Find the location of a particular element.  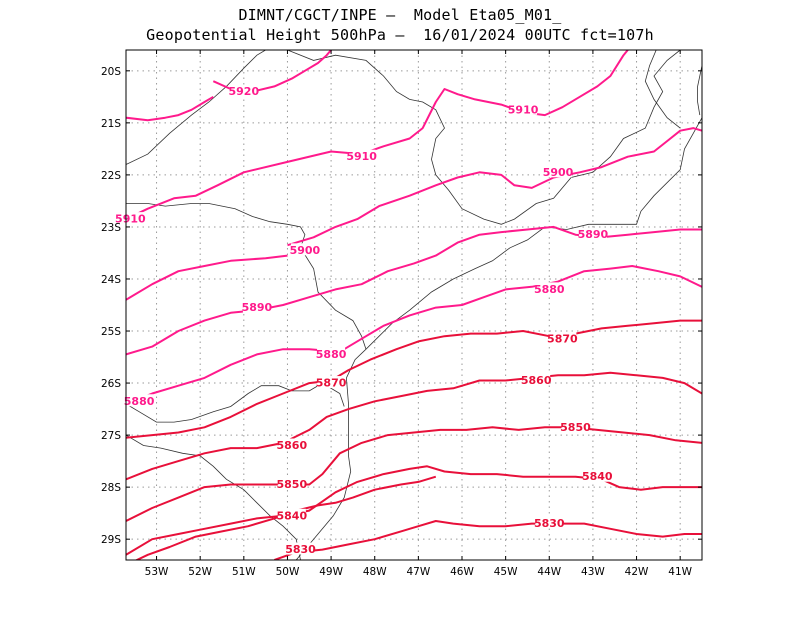

y-tick-label: 29S is located at coordinates (111, 540).